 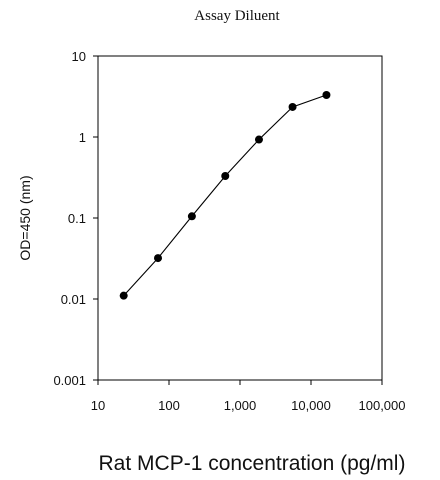 What do you see at coordinates (82, 137) in the screenshot?
I see `y-tick-label: 1` at bounding box center [82, 137].